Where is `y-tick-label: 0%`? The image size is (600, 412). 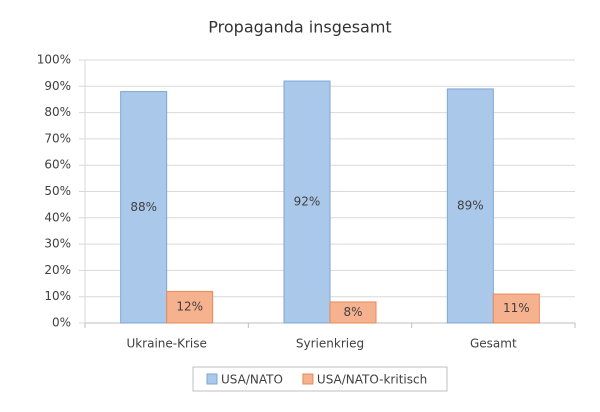
y-tick-label: 0% is located at coordinates (61, 323).